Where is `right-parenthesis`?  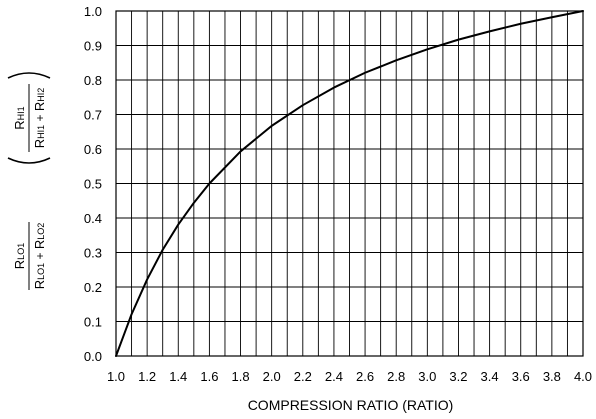
right-parenthesis is located at coordinates (29, 75).